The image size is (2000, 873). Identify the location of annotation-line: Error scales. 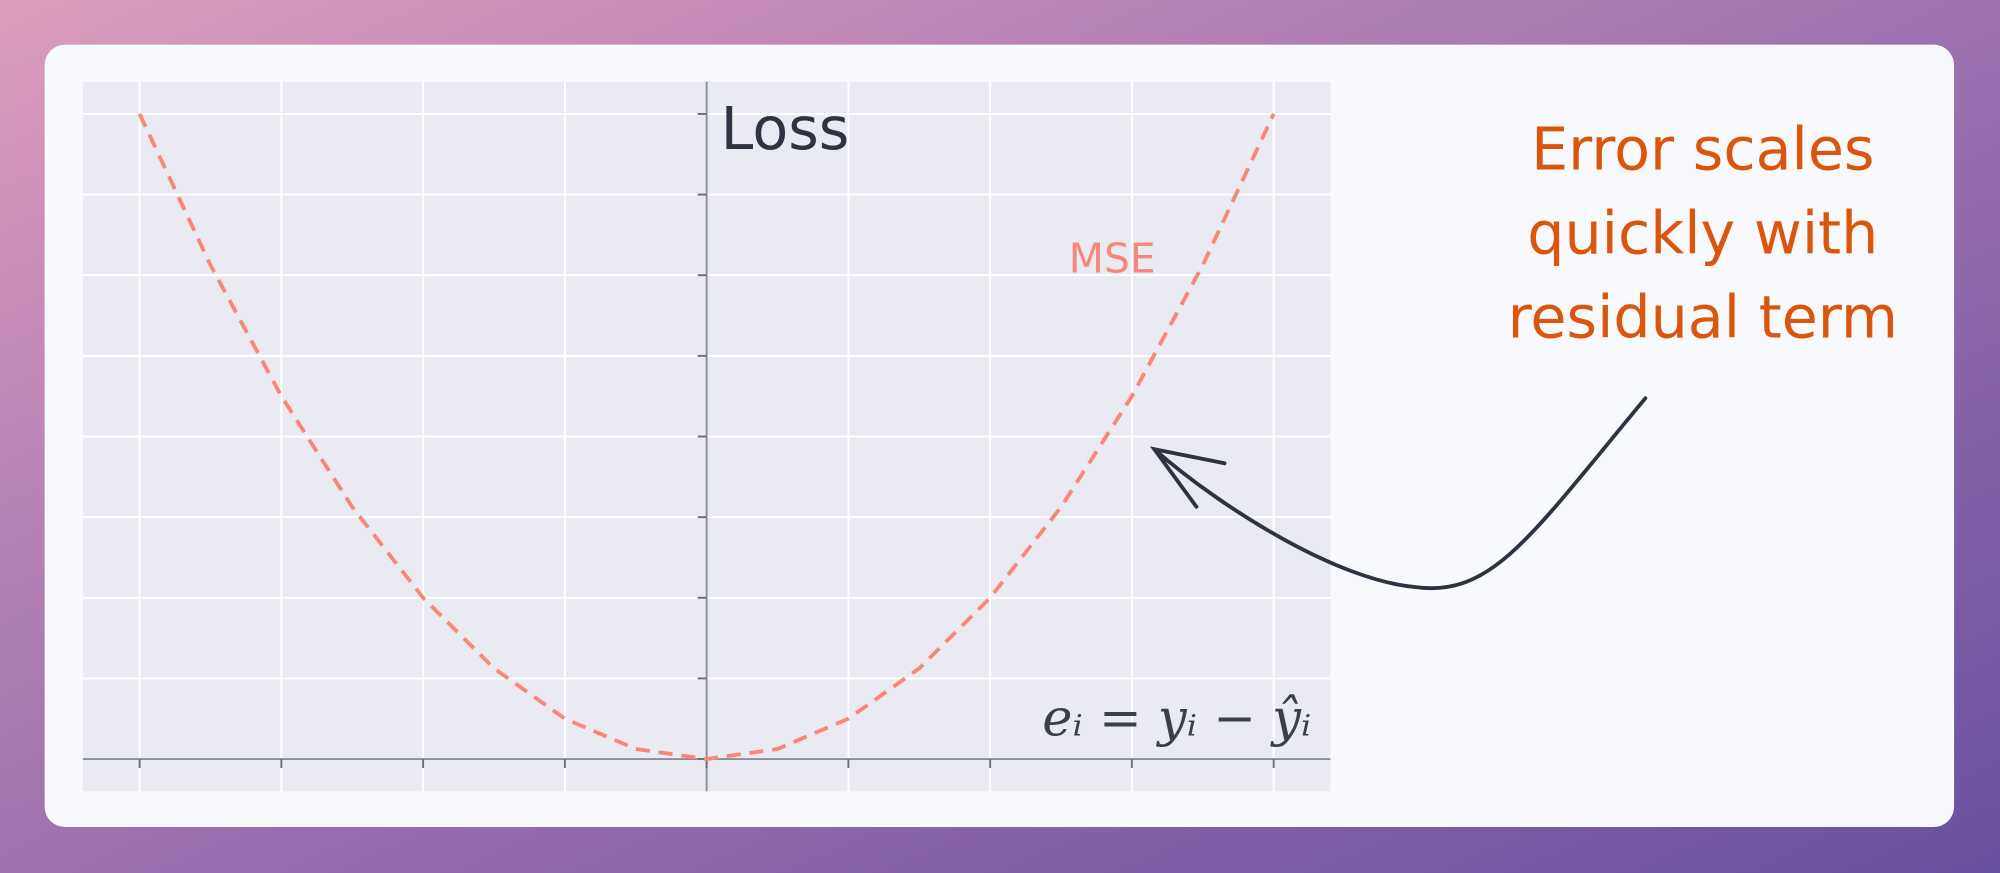
(1702, 149).